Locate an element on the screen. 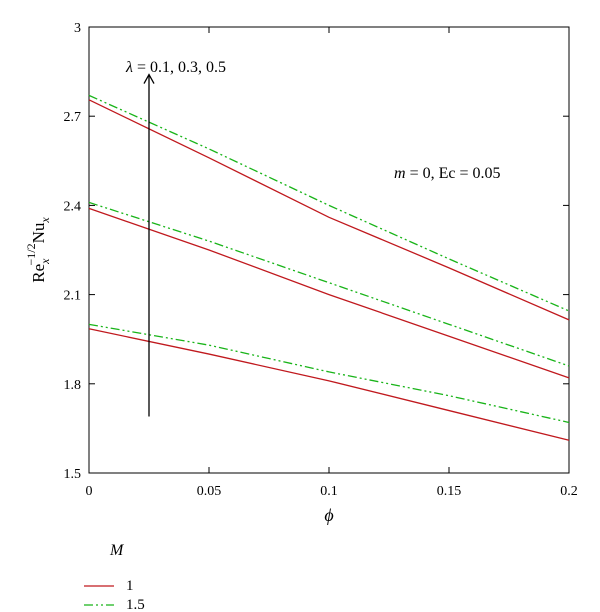  lambda-values: = 0.1, 0.3, 0.5 is located at coordinates (179, 67).